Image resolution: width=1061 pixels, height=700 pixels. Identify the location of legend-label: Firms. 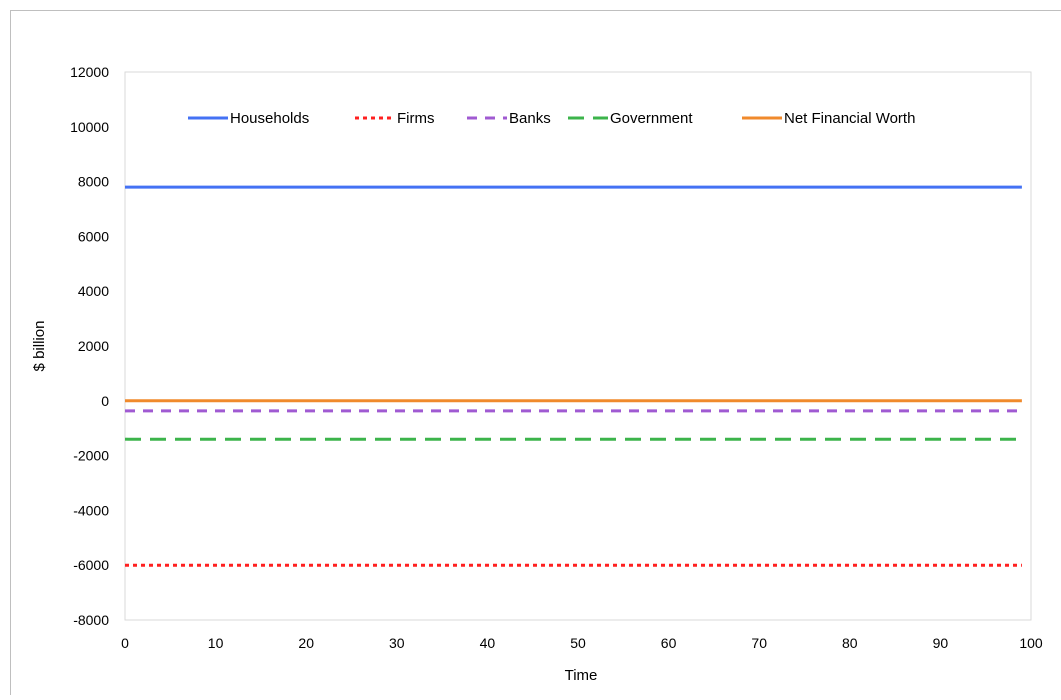
(416, 118).